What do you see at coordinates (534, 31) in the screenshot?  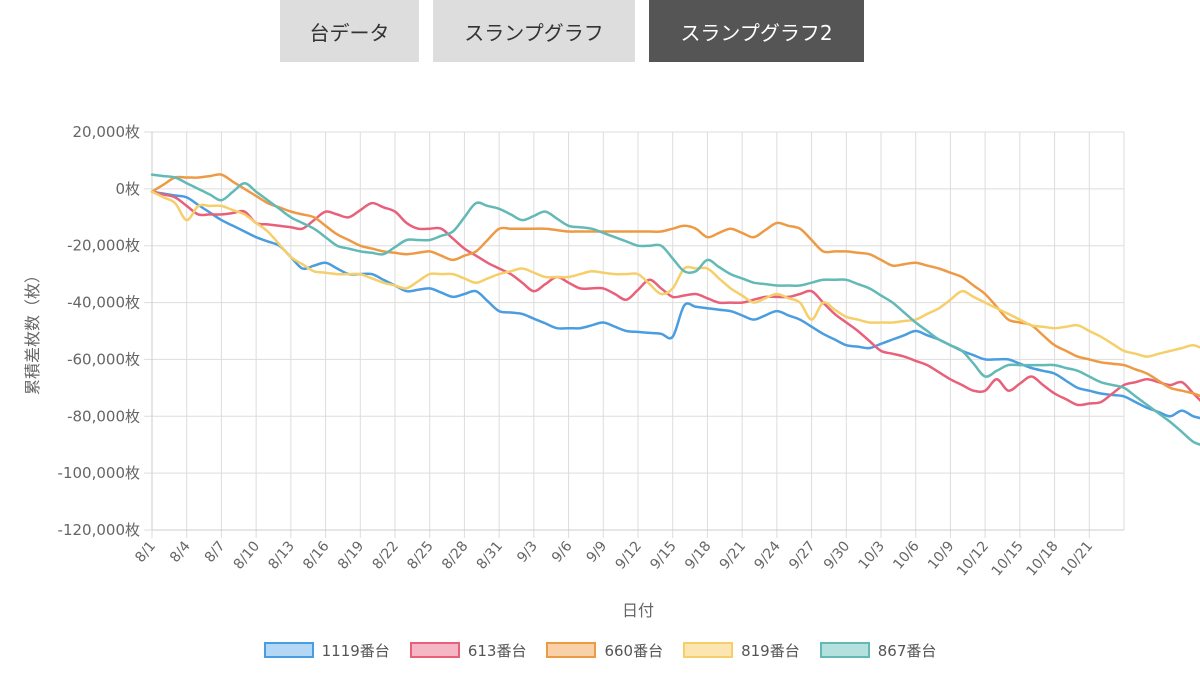 I see `tab-slump-graph: スランプグラフ` at bounding box center [534, 31].